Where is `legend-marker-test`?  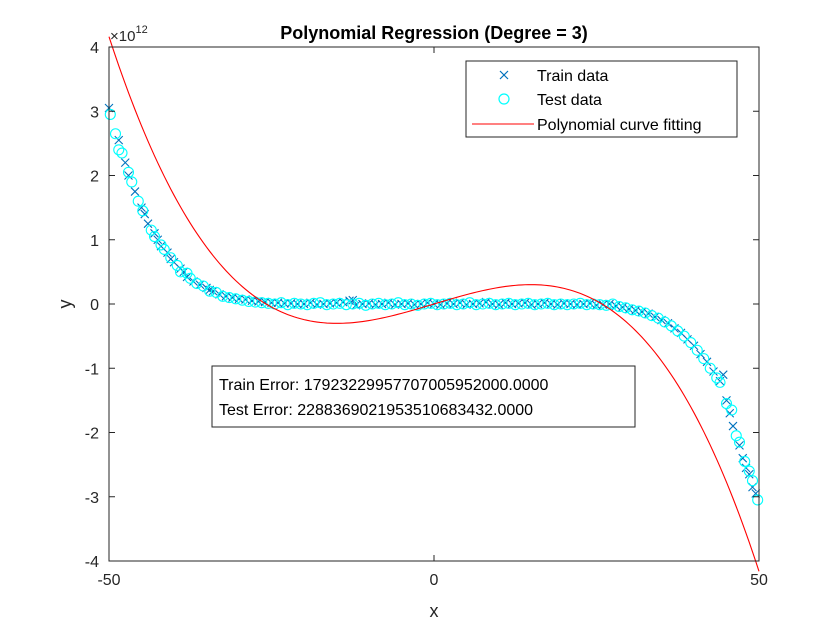
legend-marker-test is located at coordinates (504, 99).